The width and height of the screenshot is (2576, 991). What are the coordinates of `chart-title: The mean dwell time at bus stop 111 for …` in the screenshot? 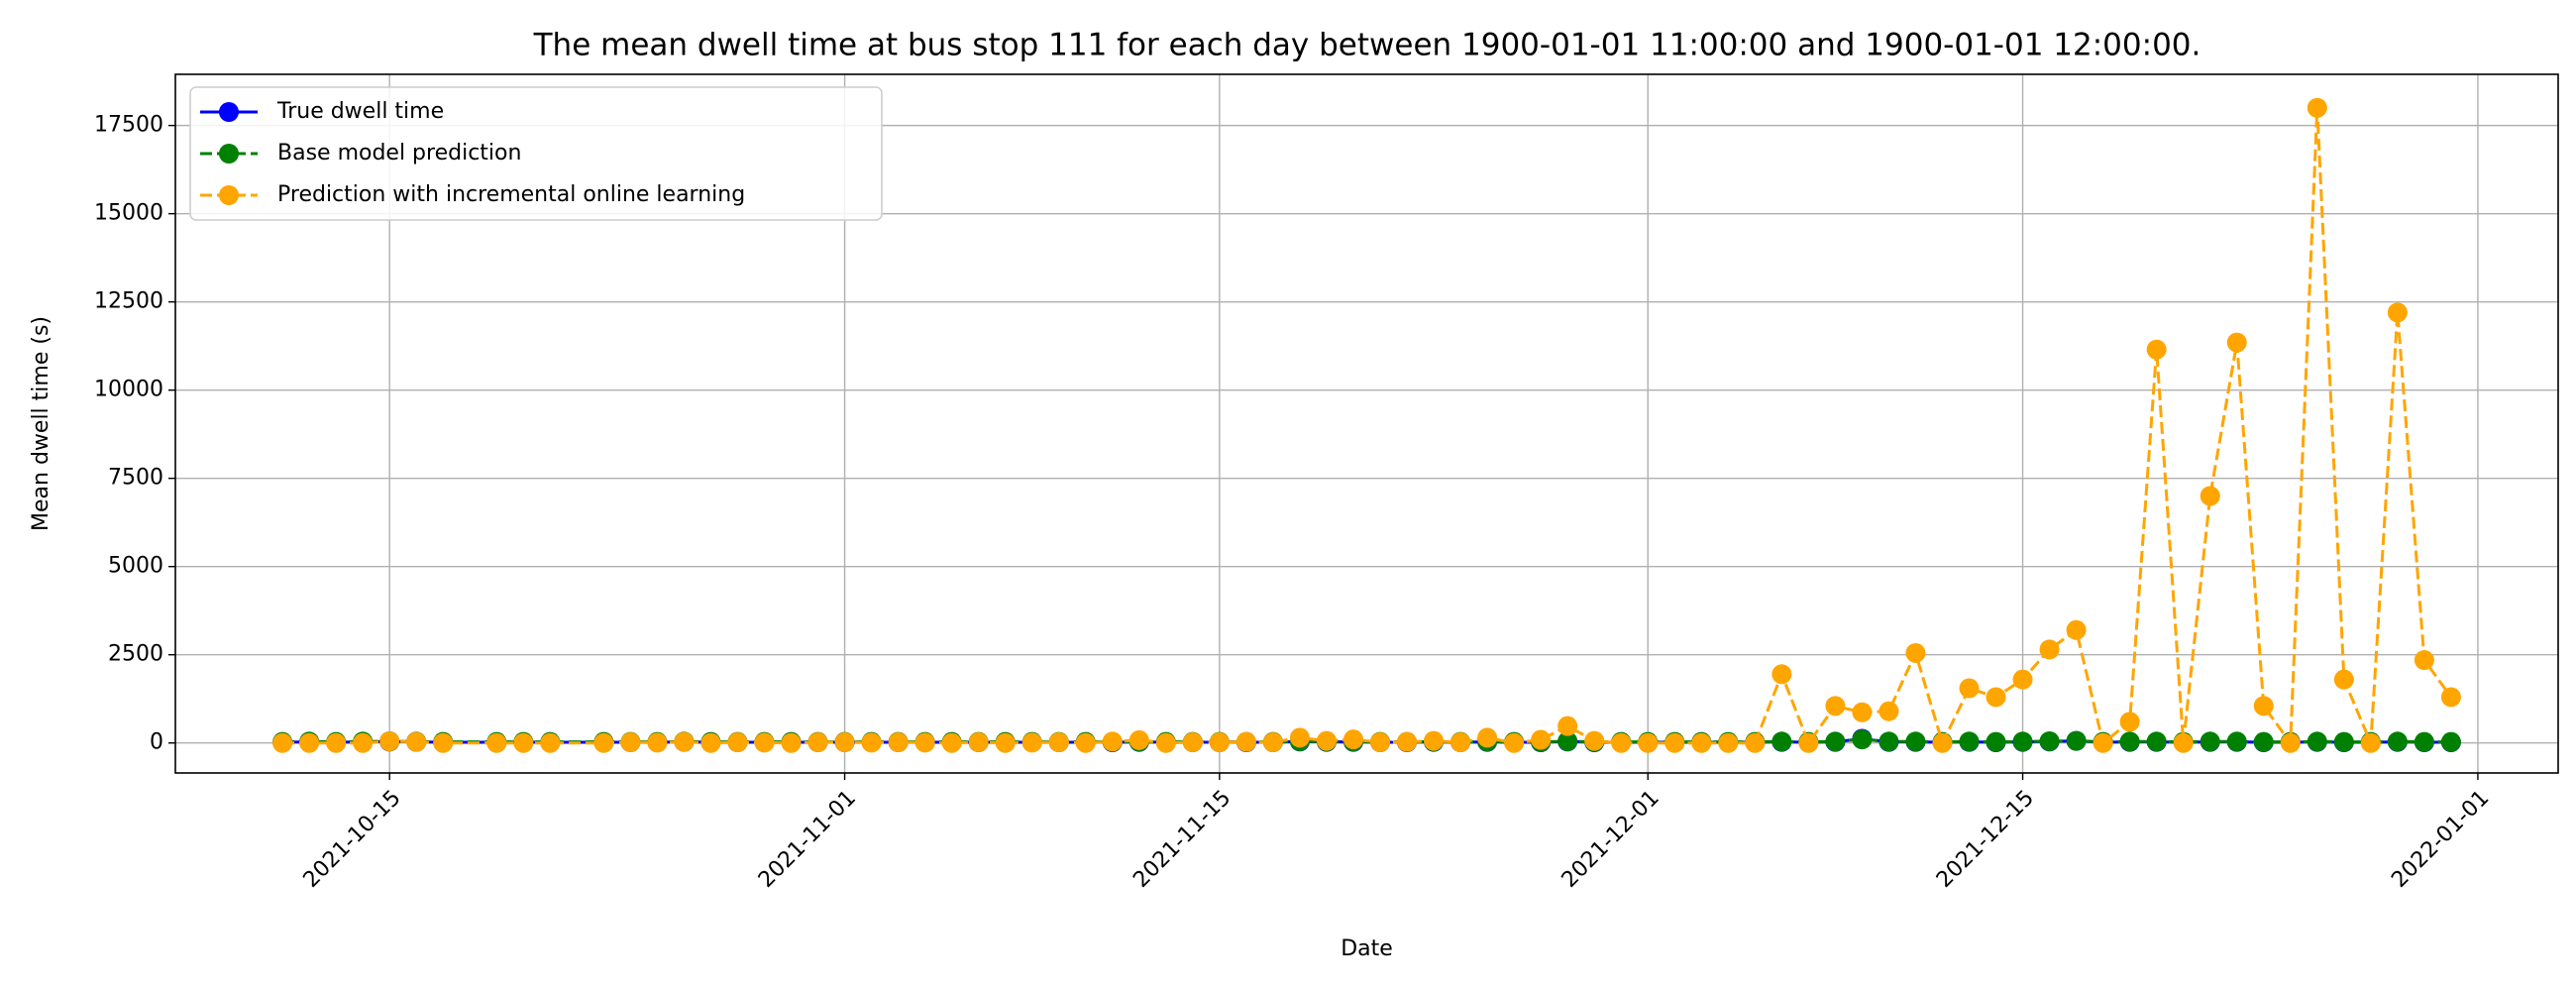 It's located at (1367, 45).